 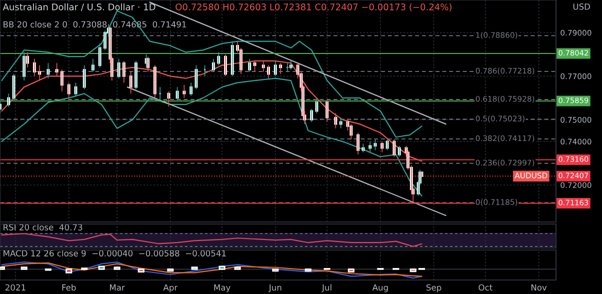 What do you see at coordinates (581, 6) in the screenshot?
I see `text: USD` at bounding box center [581, 6].